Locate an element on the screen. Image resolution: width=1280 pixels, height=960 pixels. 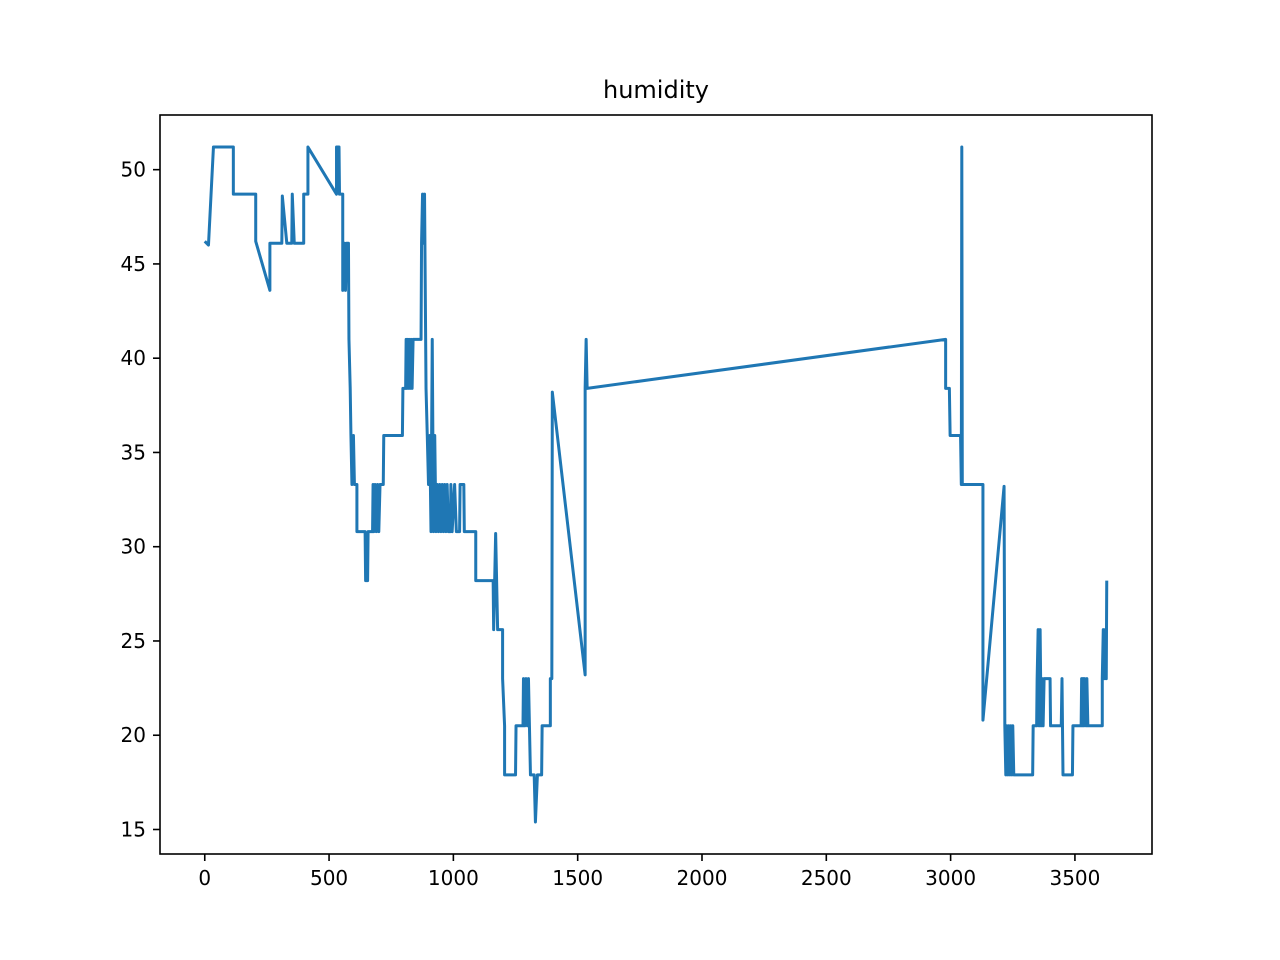
y-axis: 15 20 25 30 35 40 45 50 is located at coordinates (140, 499).